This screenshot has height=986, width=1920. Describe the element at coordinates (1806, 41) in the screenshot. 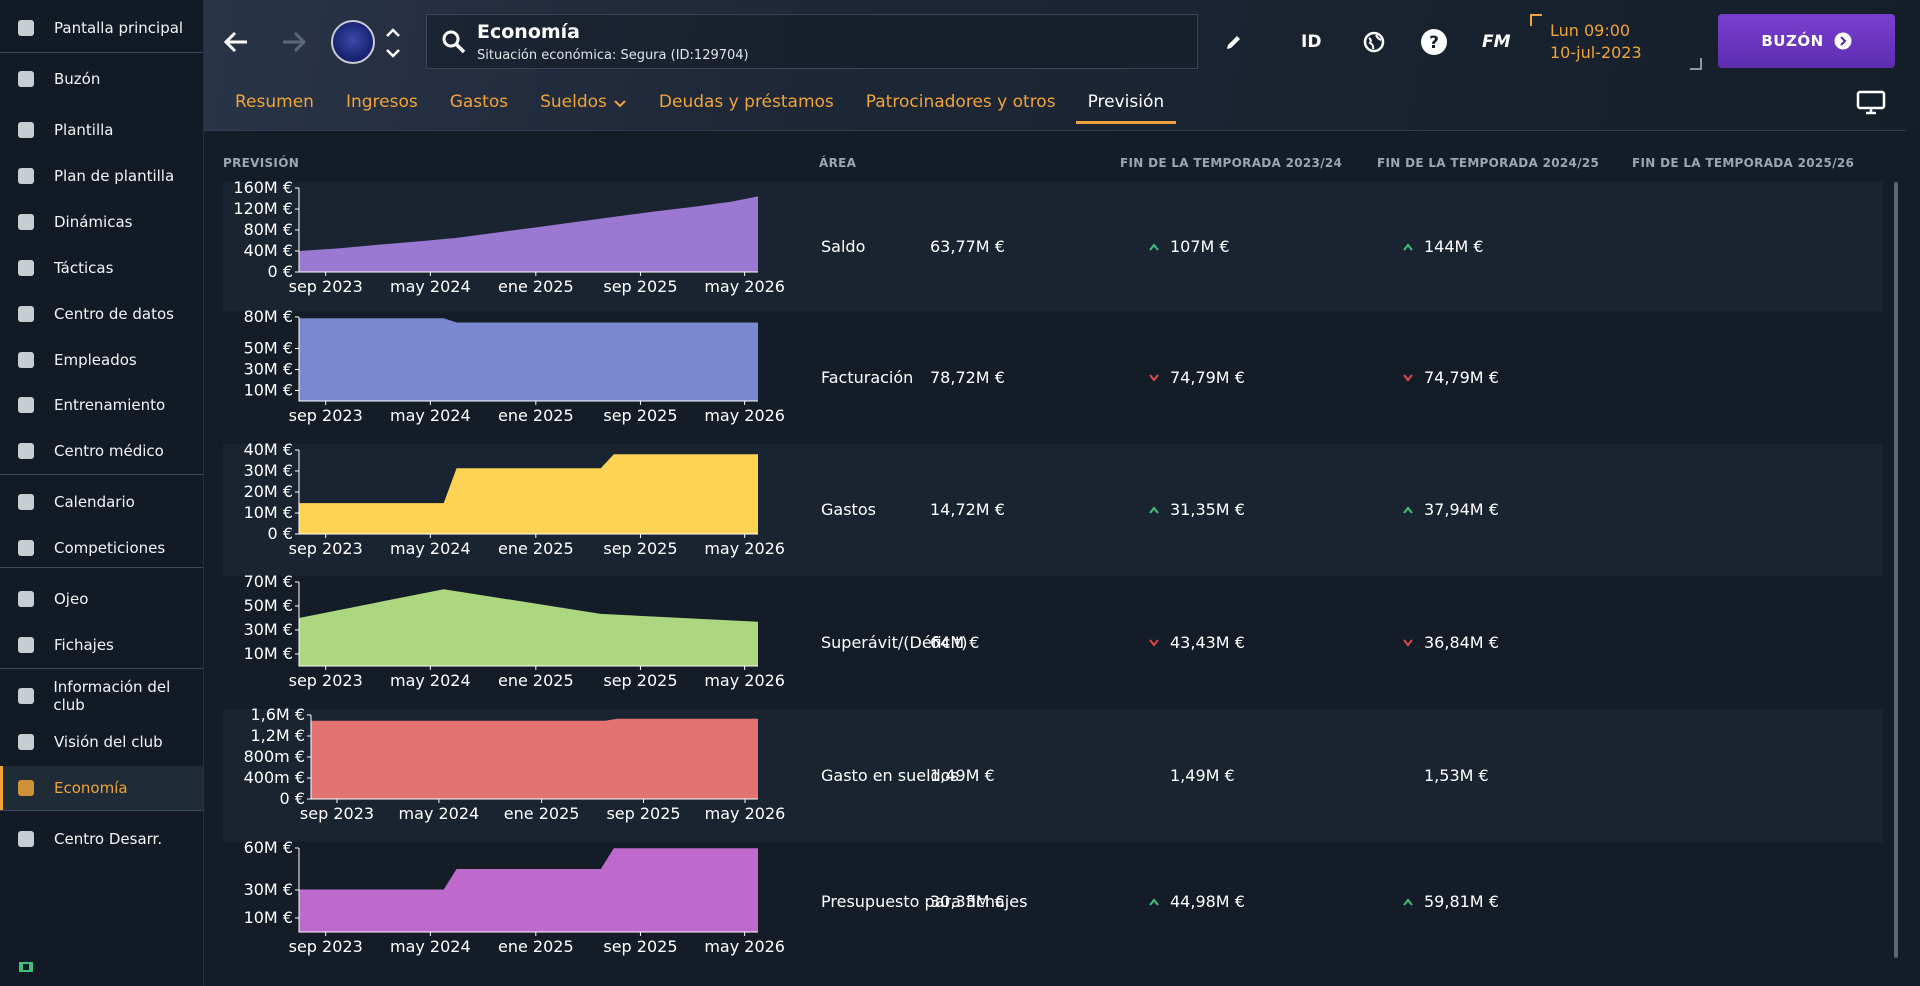

I see `inbox-button: BUZÓN` at that location.